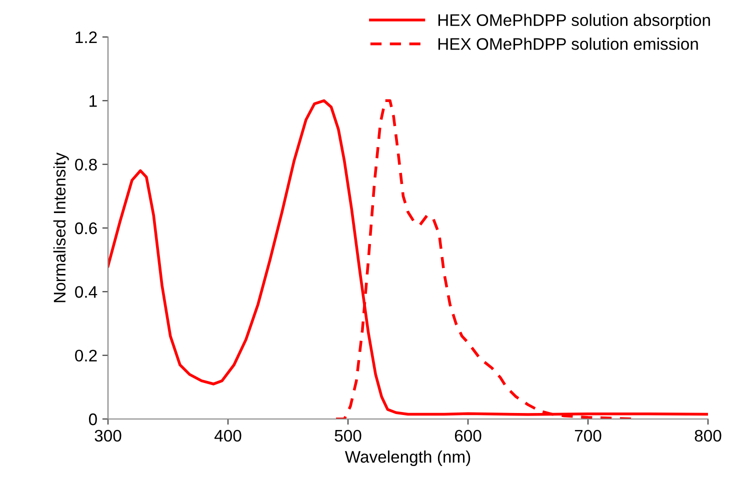 The image size is (730, 486). I want to click on legend-label: HEX OMePhDPP solution emission, so click(568, 44).